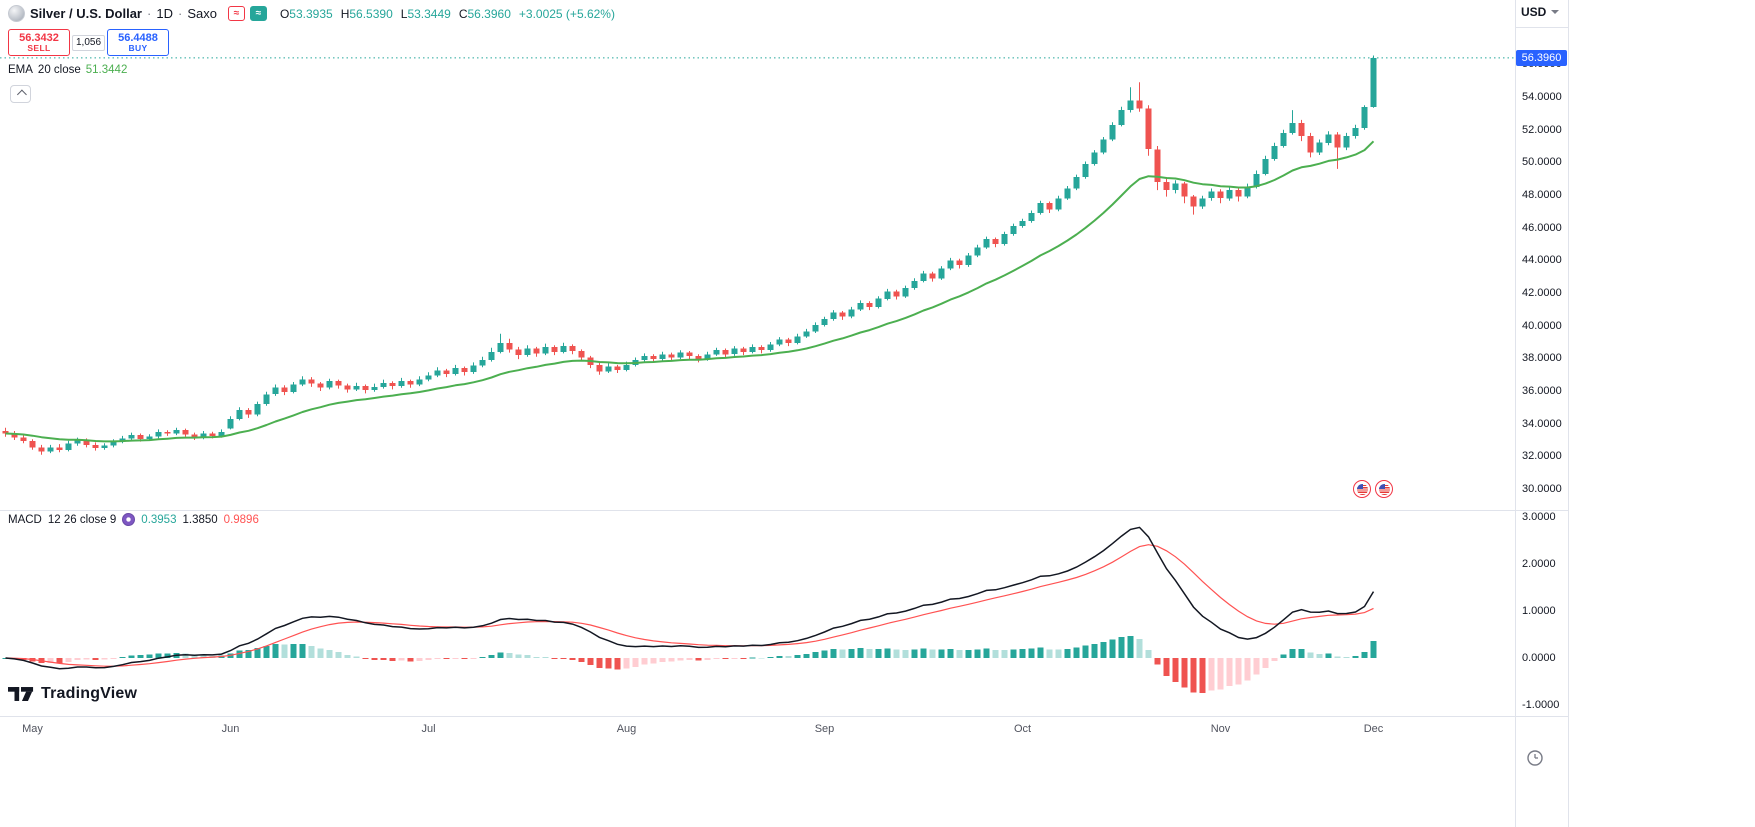  What do you see at coordinates (236, 13) in the screenshot?
I see `bid-line-toggle-icon: ≈` at bounding box center [236, 13].